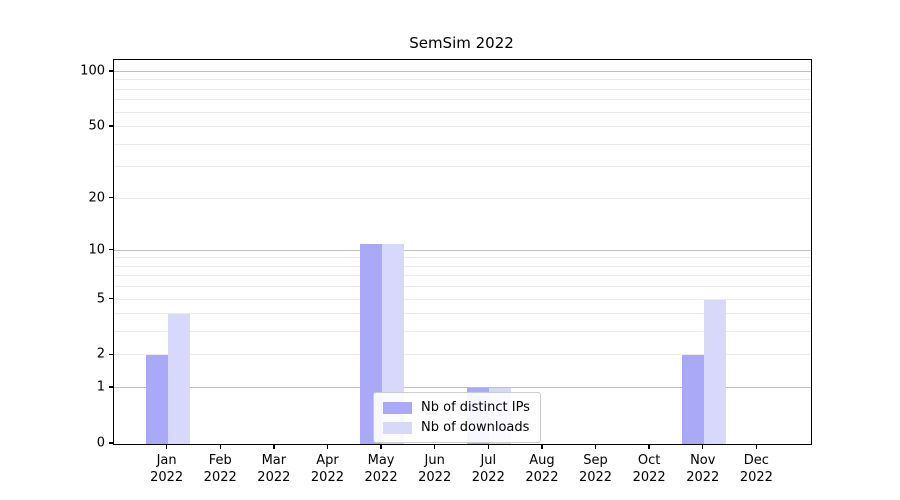 The image size is (900, 500). What do you see at coordinates (381, 469) in the screenshot?
I see `x-tick-label: May 2022` at bounding box center [381, 469].